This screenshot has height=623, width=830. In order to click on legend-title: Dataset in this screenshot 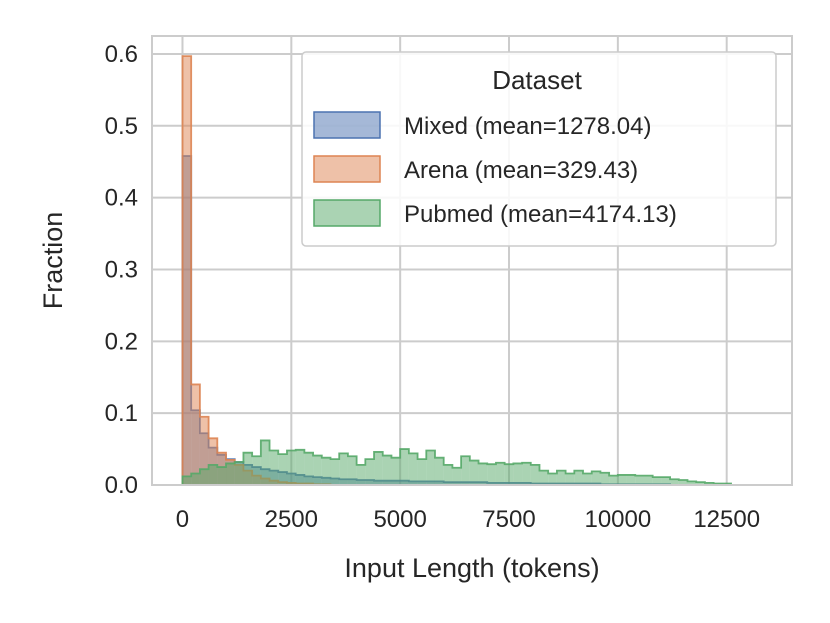, I will do `click(537, 80)`.